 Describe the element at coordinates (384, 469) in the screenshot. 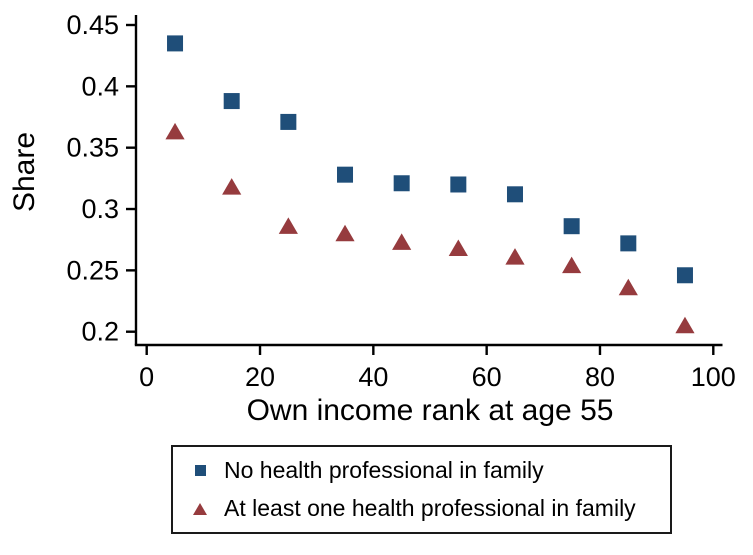

I see `legend-label-no-health-professional: No health professional in family` at that location.